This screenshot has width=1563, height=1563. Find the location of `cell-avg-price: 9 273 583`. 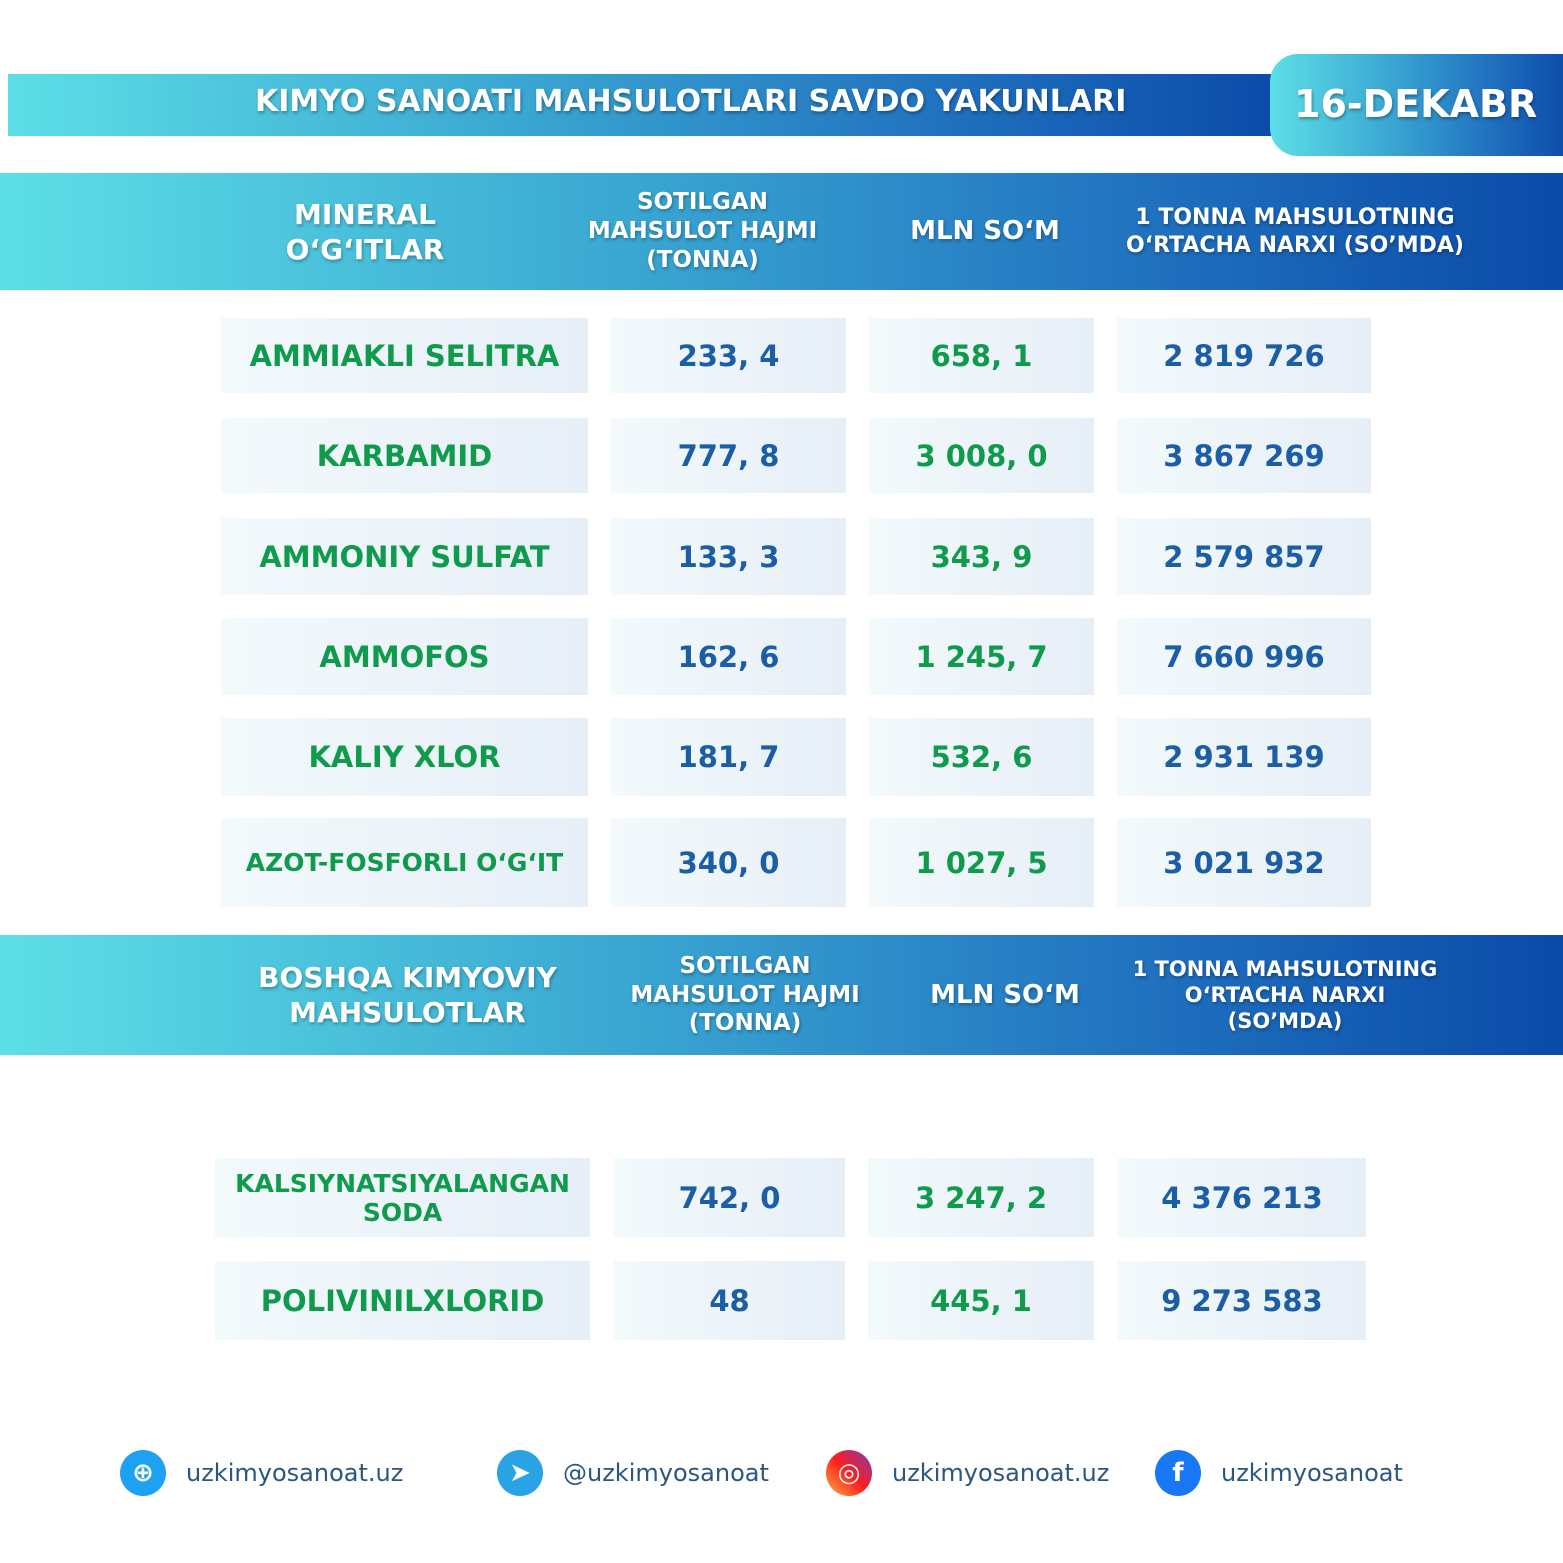

cell-avg-price: 9 273 583 is located at coordinates (1242, 1300).